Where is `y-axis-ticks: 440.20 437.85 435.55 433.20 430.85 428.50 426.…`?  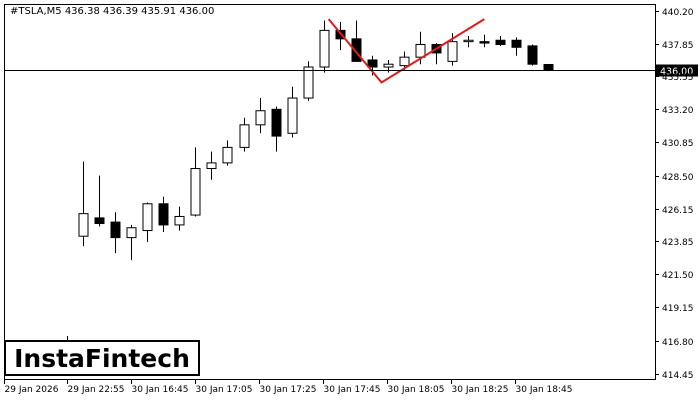 y-axis-ticks: 440.20 437.85 435.55 433.20 430.85 428.50 426.… is located at coordinates (674, 194).